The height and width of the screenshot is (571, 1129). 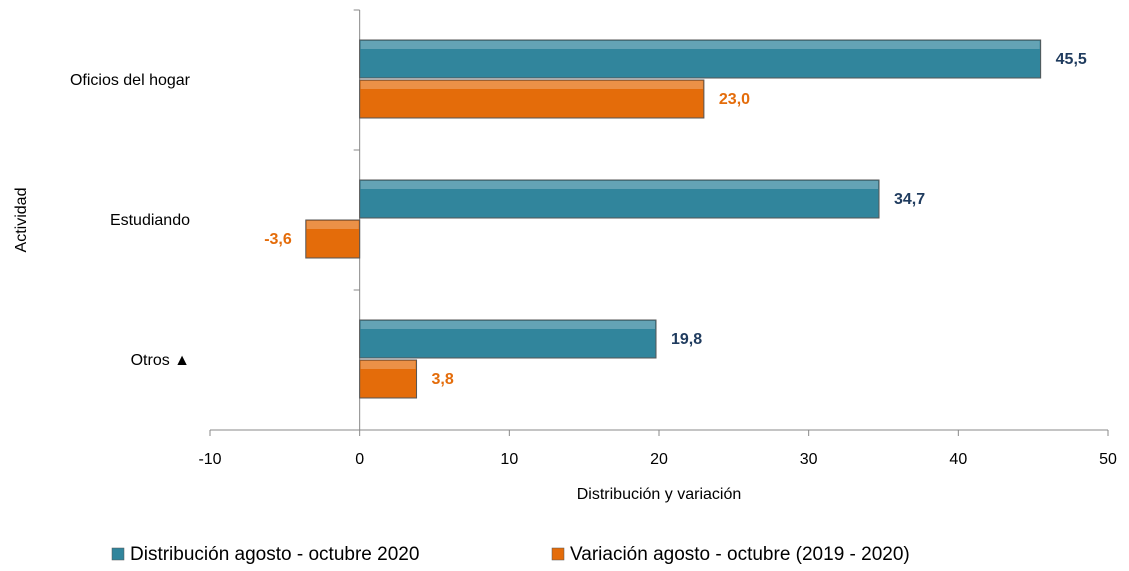 I want to click on x-axis-label: Distribución y variación, so click(x=659, y=494).